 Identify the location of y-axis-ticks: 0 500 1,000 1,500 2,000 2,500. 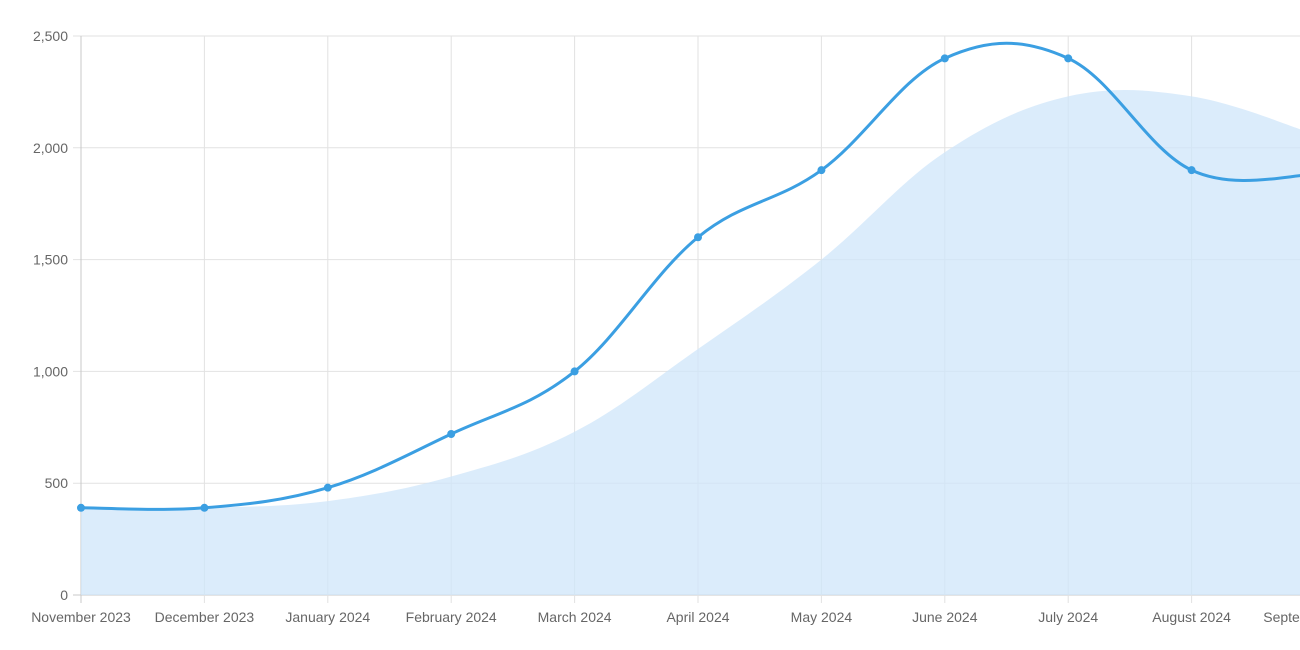
(50, 315).